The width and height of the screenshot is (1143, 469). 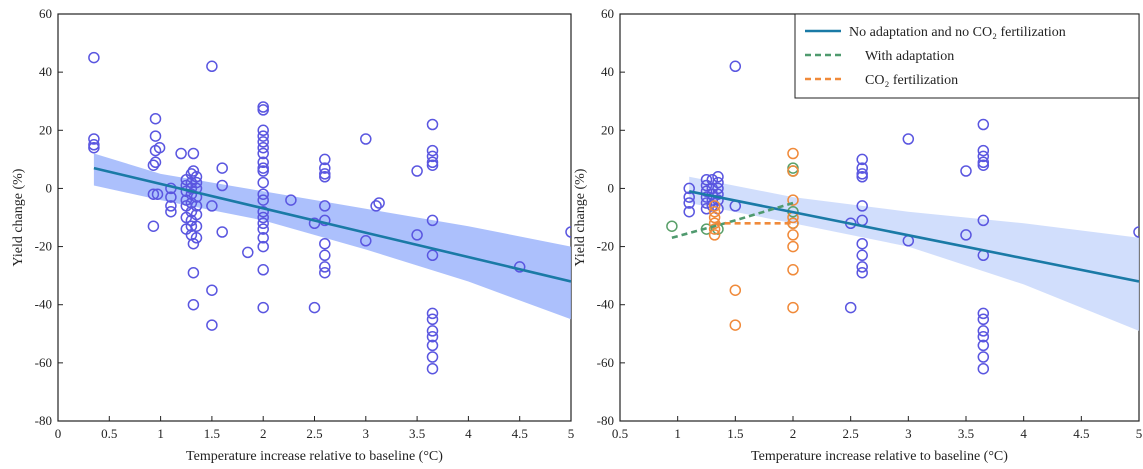 I want to click on left-x-tick-label: 4, so click(x=468, y=433).